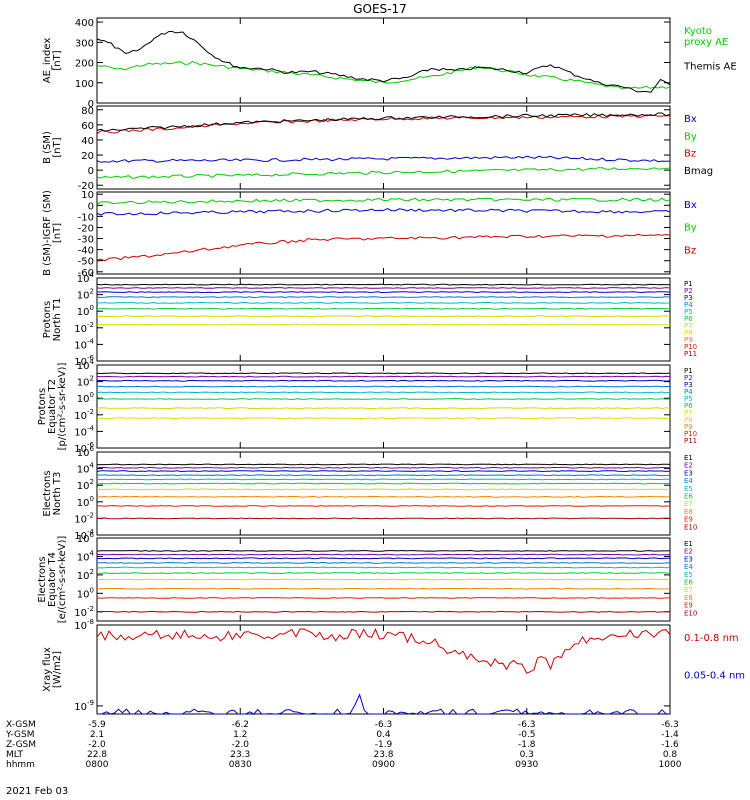 The width and height of the screenshot is (750, 800). What do you see at coordinates (688, 458) in the screenshot?
I see `legend-label: E1` at bounding box center [688, 458].